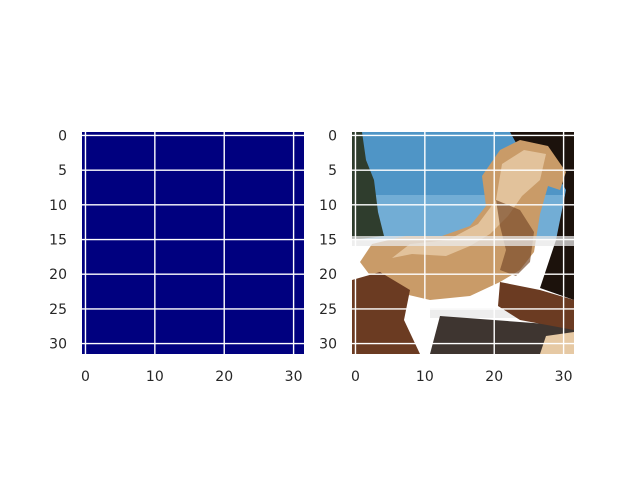  What do you see at coordinates (564, 377) in the screenshot?
I see `right-x-tick-label: 30` at bounding box center [564, 377].